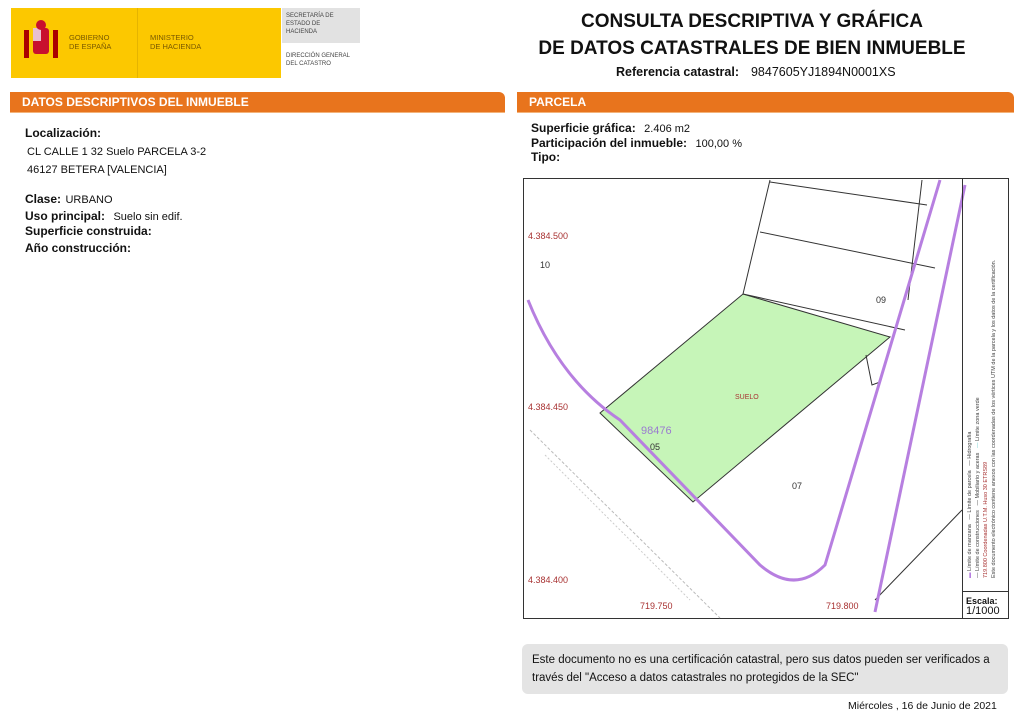 This screenshot has height=722, width=1024. What do you see at coordinates (920, 398) in the screenshot?
I see `manzana-boundary` at bounding box center [920, 398].